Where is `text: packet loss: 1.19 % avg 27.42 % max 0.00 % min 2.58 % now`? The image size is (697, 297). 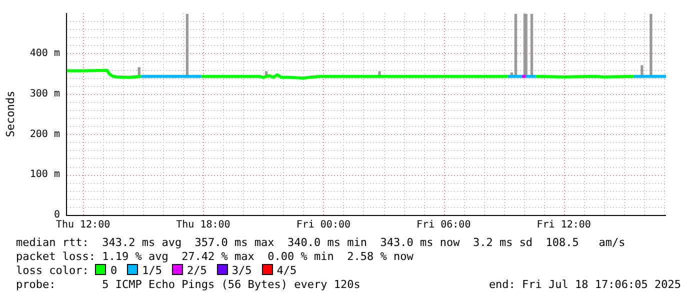
text: packet loss: 1.19 % avg 27.42 % max 0.00 % min 2.58 % now is located at coordinates (215, 256).